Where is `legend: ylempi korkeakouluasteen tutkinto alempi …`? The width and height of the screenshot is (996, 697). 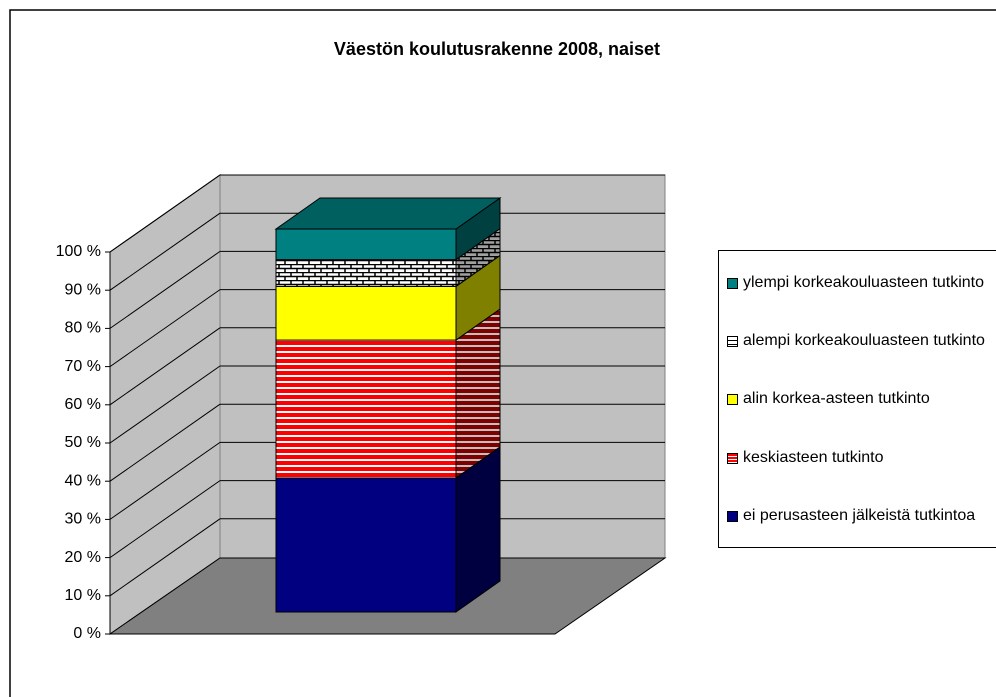
legend: ylempi korkeakouluasteen tutkinto alempi … is located at coordinates (857, 399).